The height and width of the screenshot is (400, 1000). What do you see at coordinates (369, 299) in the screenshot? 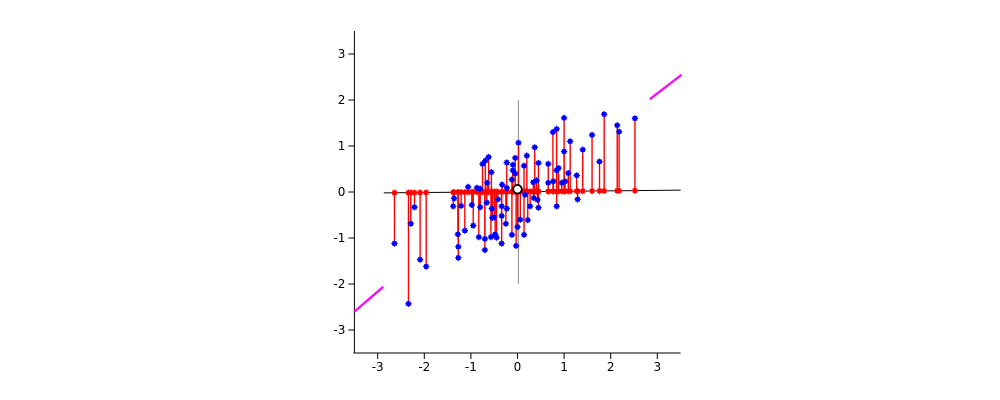
I see `true-function-segment-left` at bounding box center [369, 299].